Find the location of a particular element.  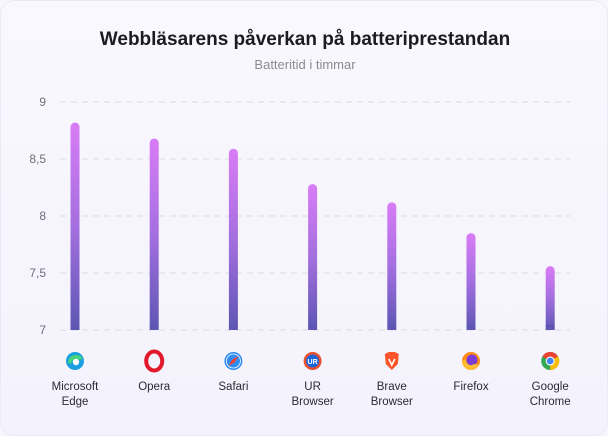

chrome-icon is located at coordinates (550, 360).